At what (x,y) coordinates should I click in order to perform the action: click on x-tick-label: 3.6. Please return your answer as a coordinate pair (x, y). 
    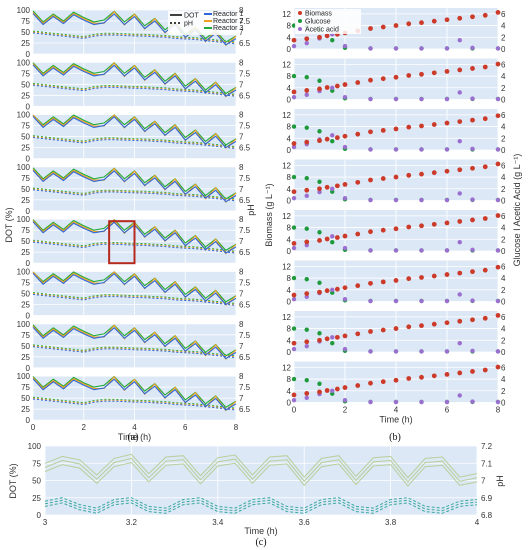
    Looking at the image, I should click on (305, 522).